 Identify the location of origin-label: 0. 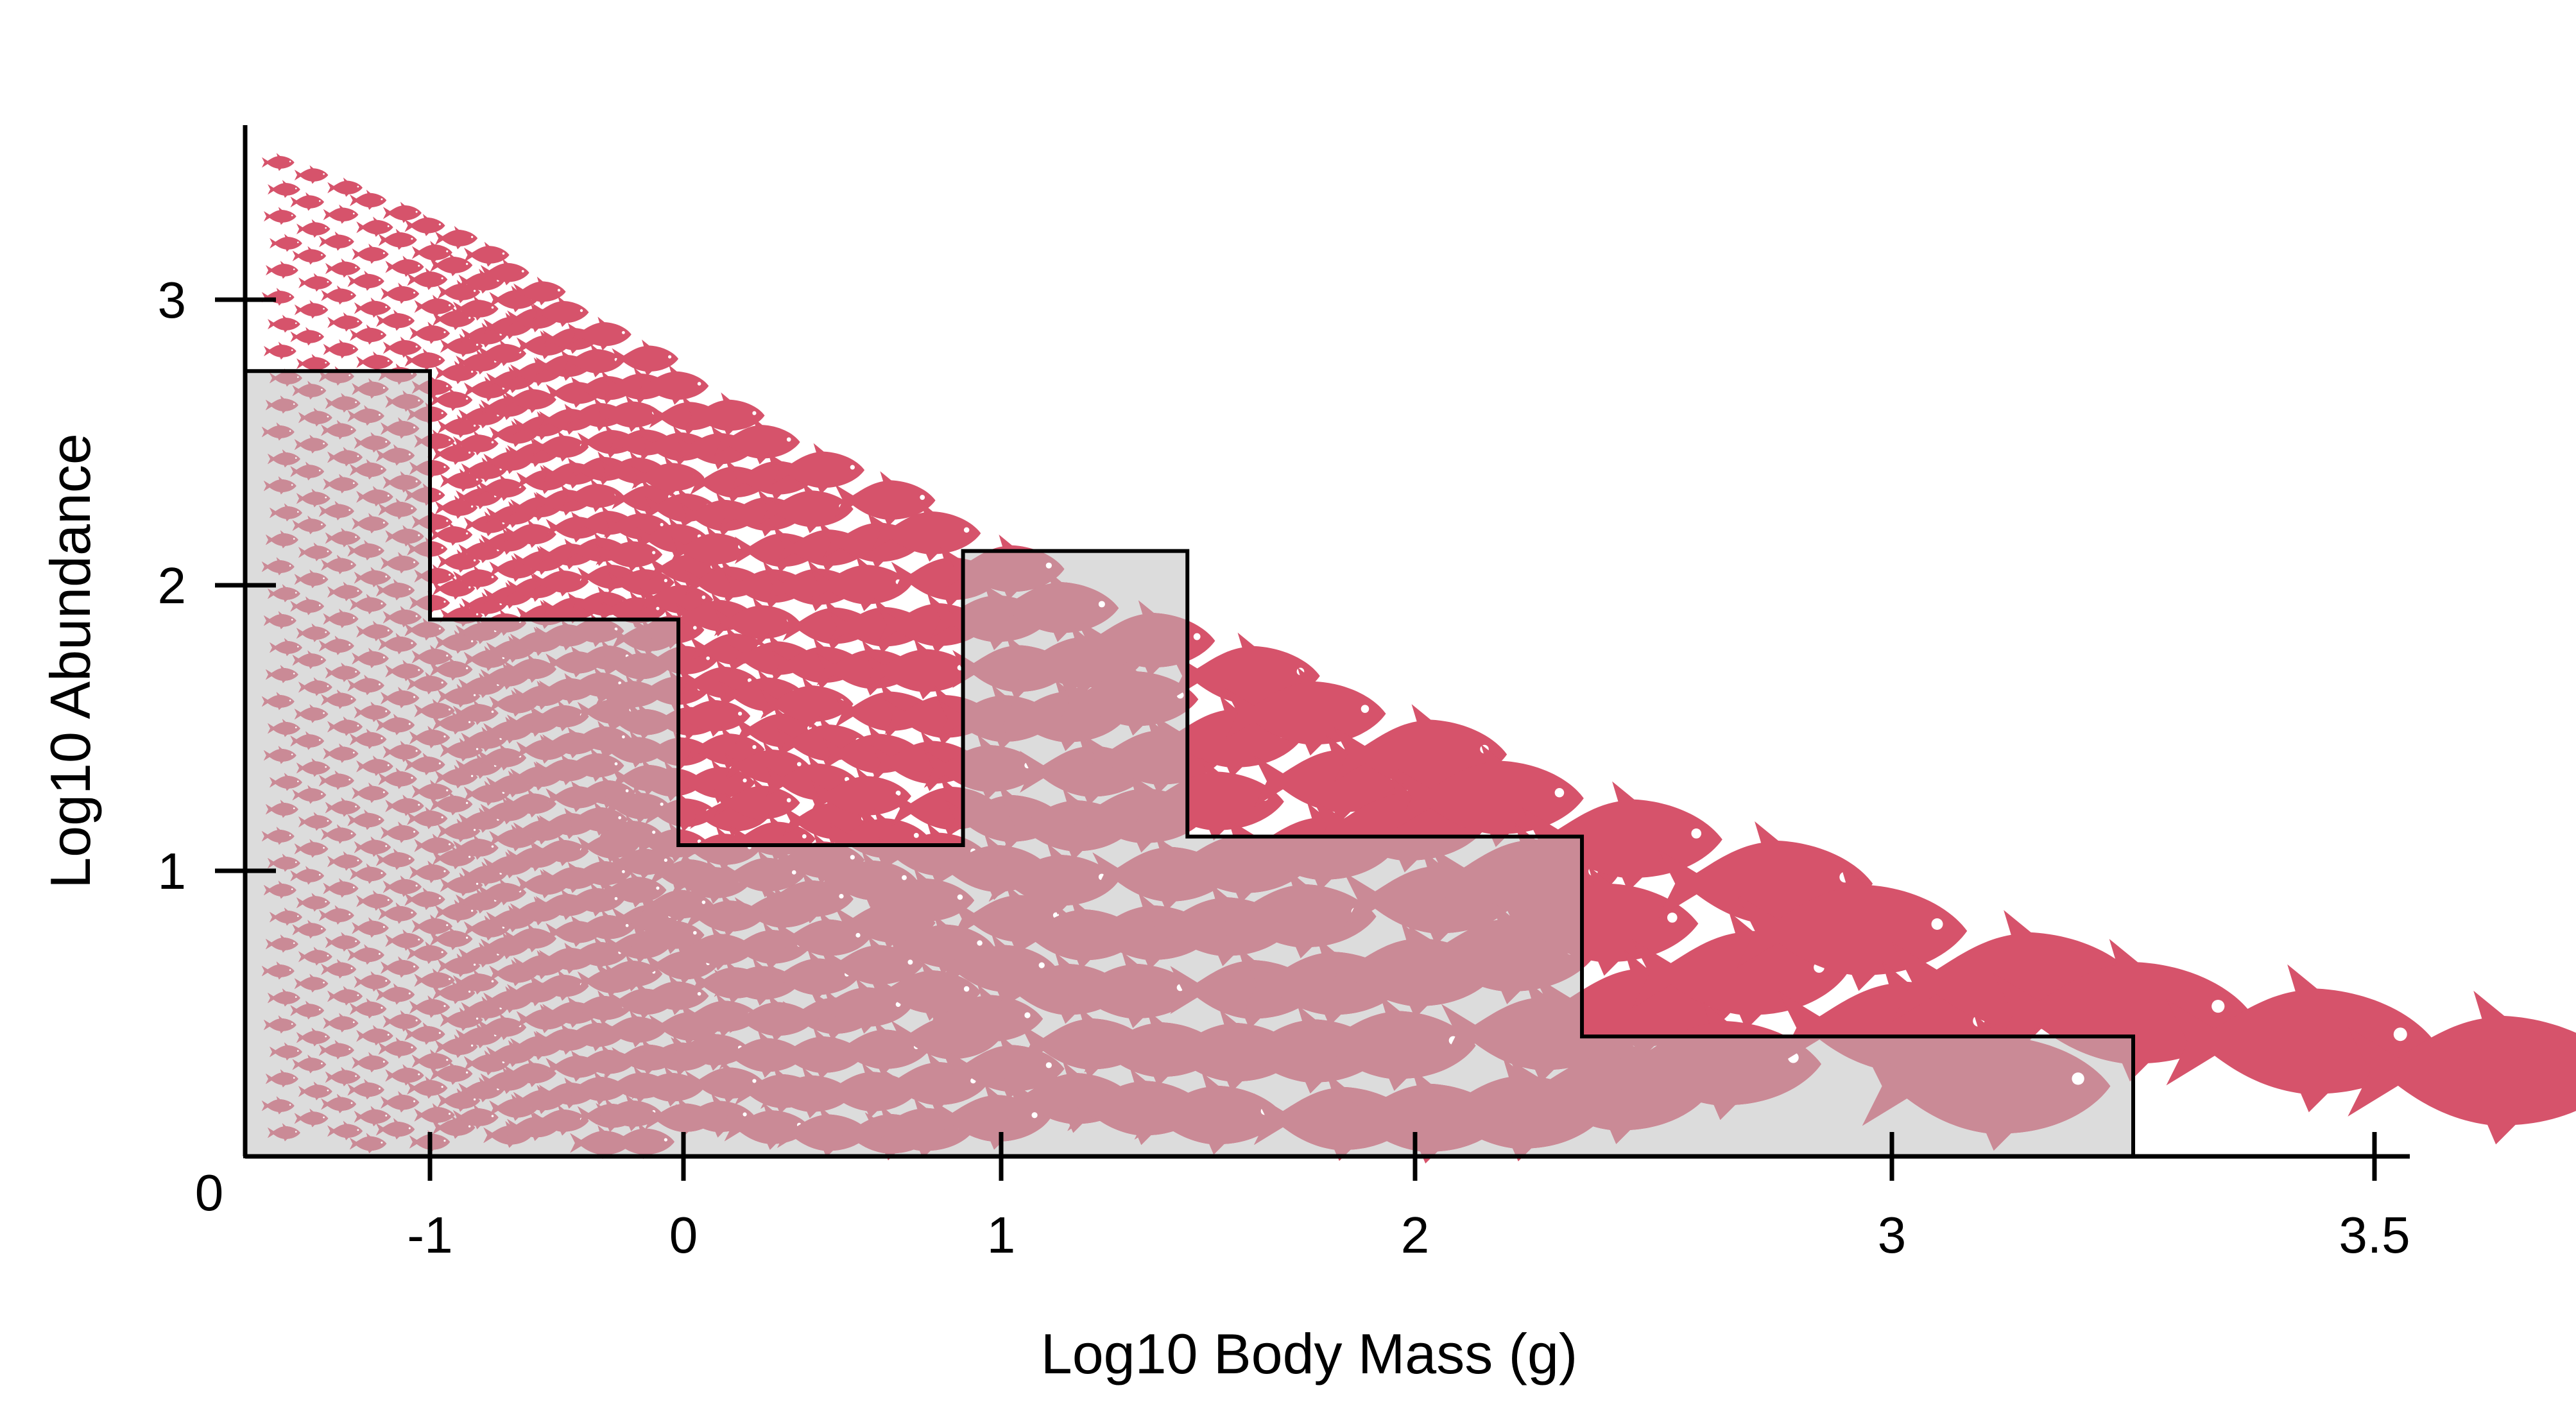
(209, 1192).